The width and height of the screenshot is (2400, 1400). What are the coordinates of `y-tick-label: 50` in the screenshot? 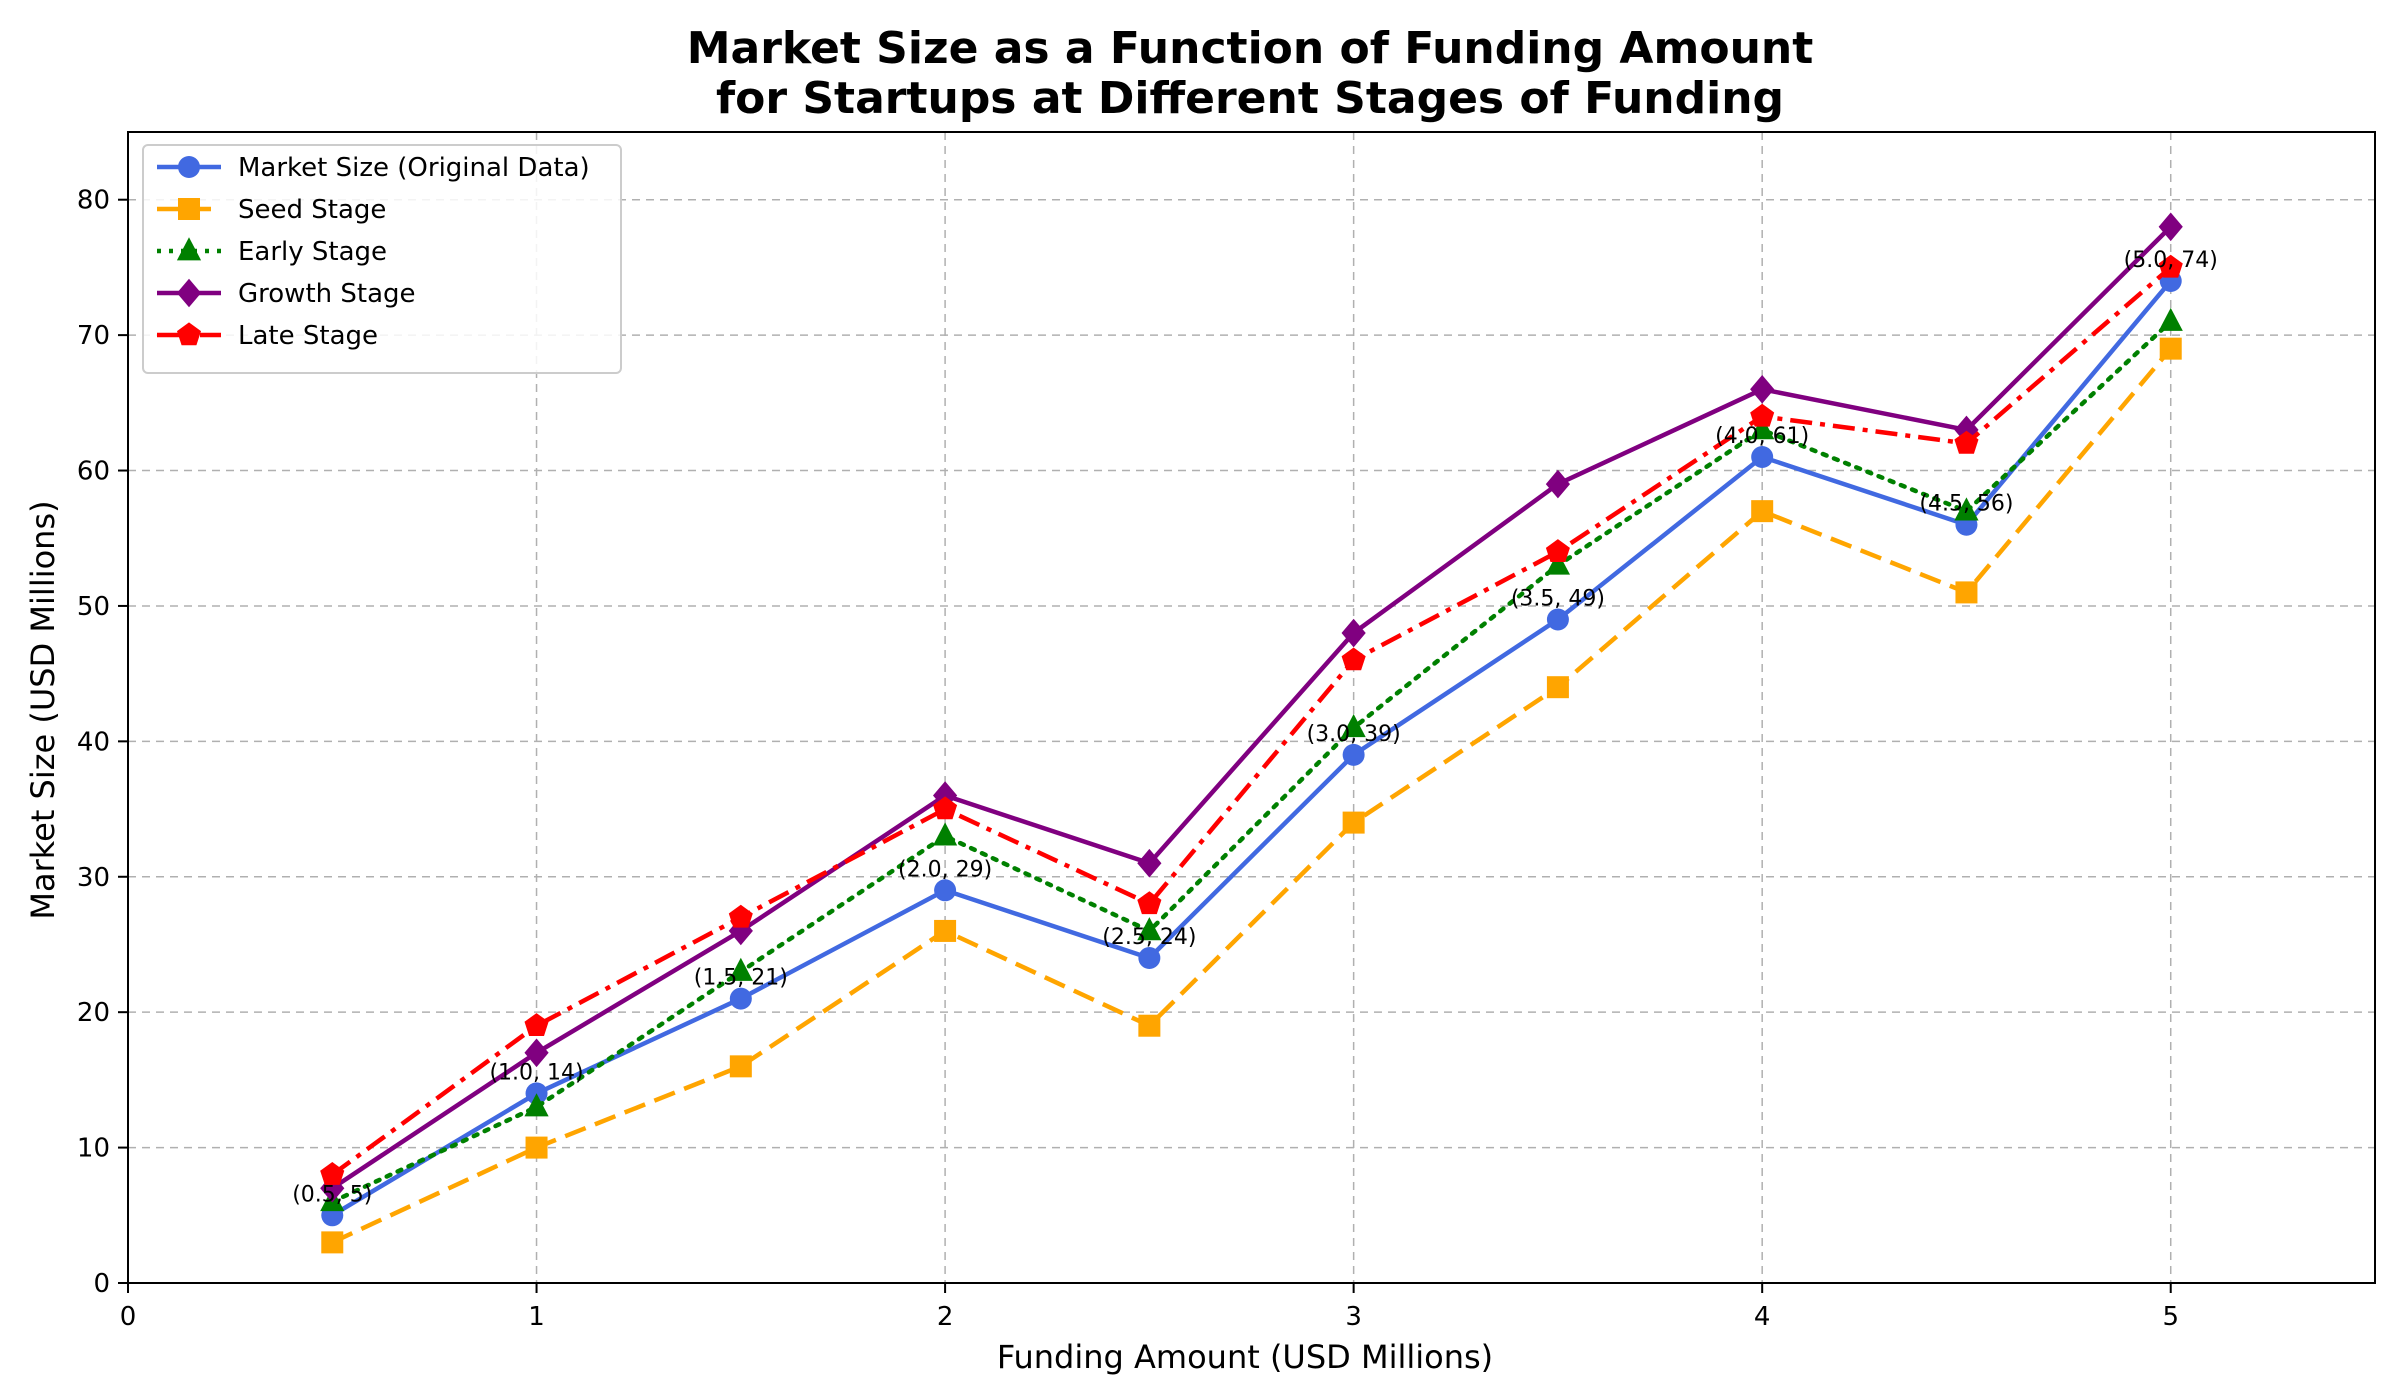 It's located at (93, 607).